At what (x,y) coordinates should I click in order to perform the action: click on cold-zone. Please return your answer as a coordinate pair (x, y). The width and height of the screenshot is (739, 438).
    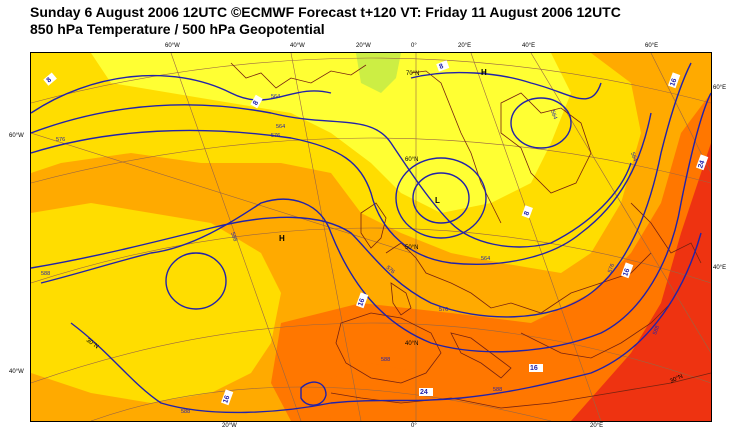
    Looking at the image, I should click on (378, 73).